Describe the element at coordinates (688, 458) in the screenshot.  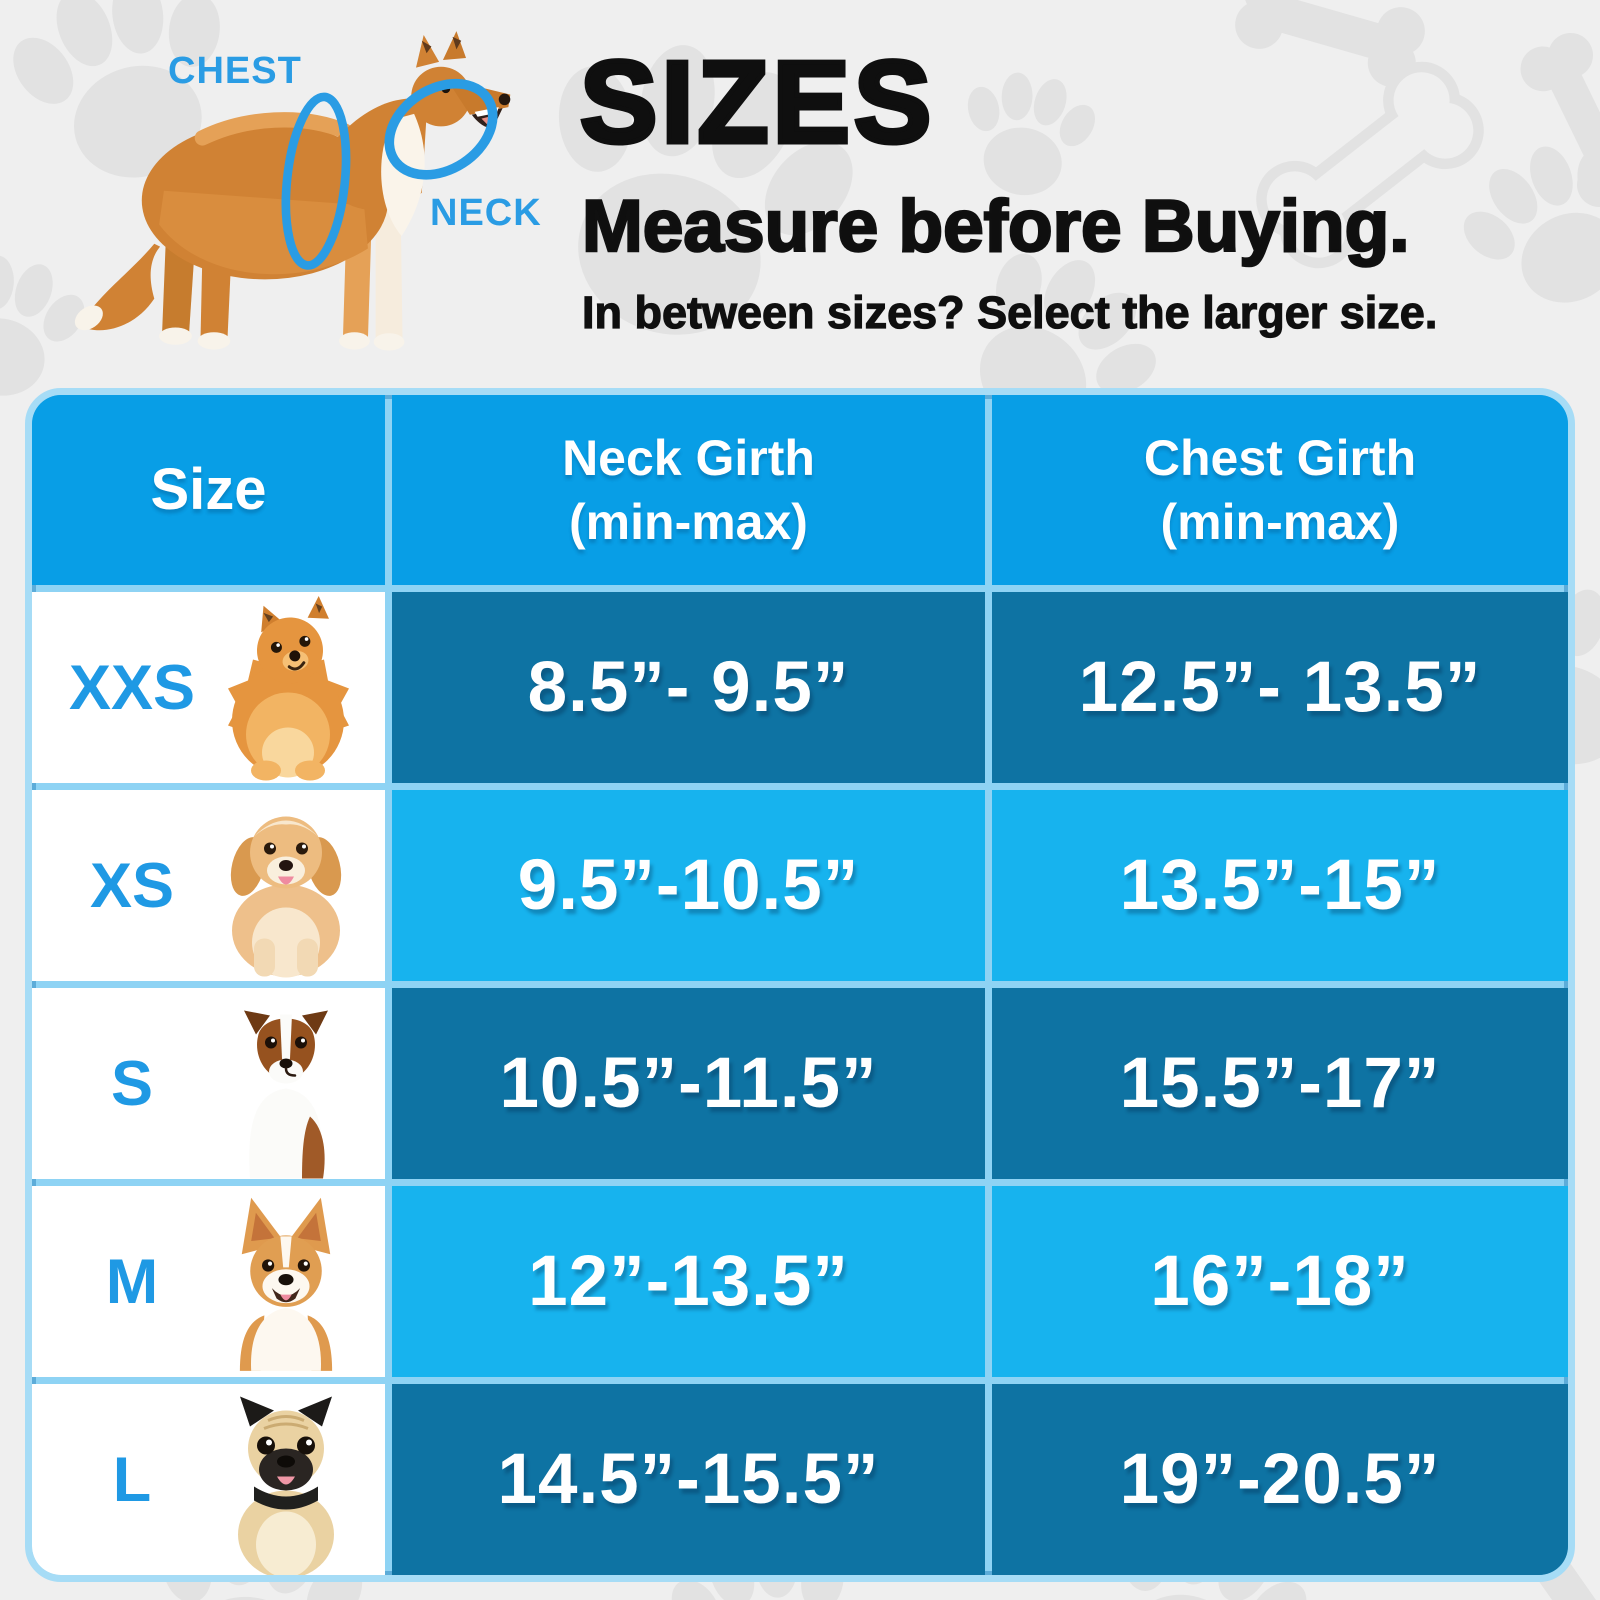
I see `column-header-neck-label: Neck Girth` at that location.